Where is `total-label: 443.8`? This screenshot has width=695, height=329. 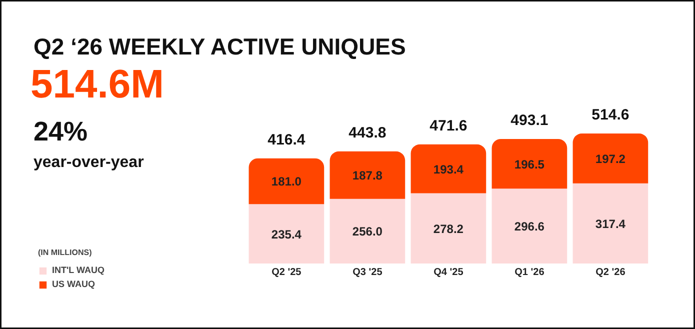 total-label: 443.8 is located at coordinates (367, 133).